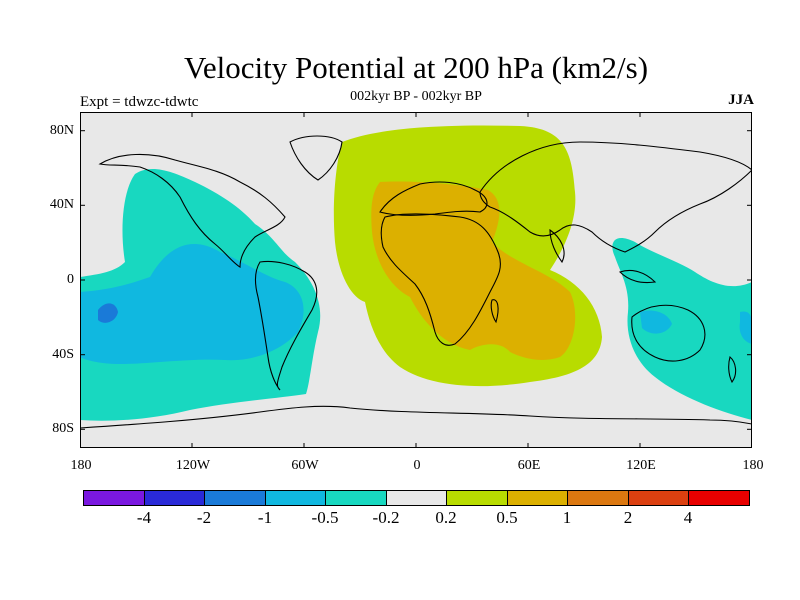  I want to click on africa-coast, so click(440, 279).